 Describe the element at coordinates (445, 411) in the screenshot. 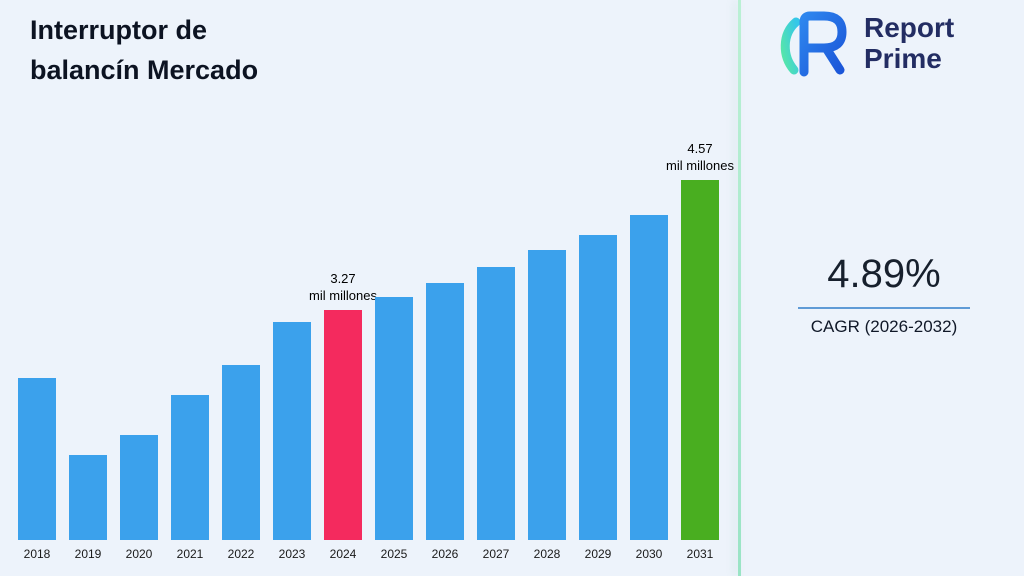

I see `bar-2026` at that location.